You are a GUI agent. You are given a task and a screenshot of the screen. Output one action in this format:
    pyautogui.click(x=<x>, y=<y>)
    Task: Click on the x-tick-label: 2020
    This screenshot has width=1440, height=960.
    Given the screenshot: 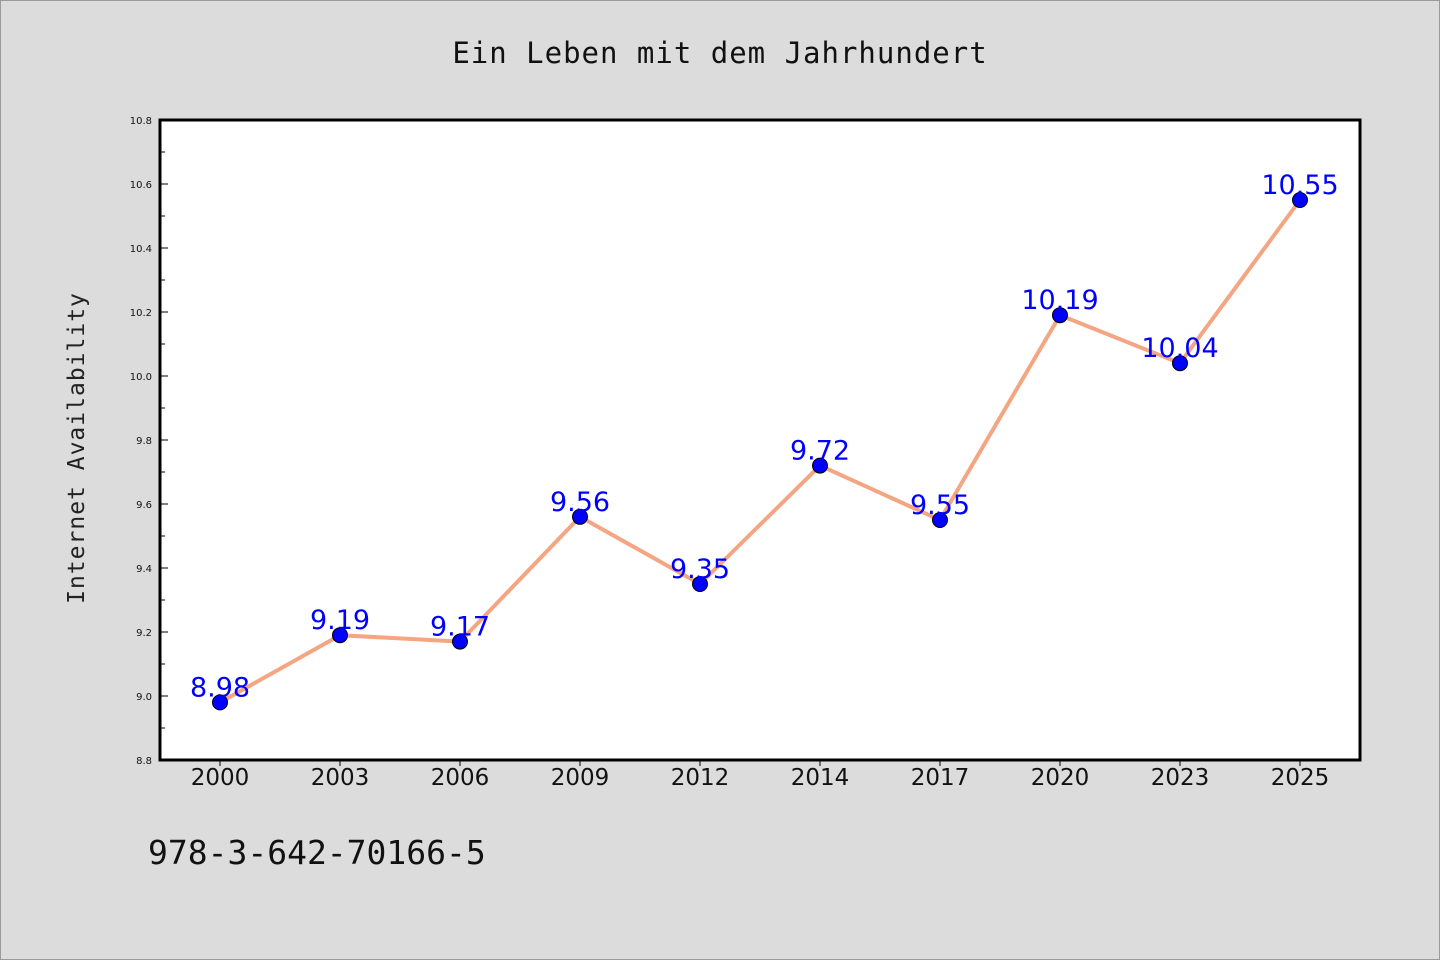 What is the action you would take?
    pyautogui.click(x=1060, y=778)
    